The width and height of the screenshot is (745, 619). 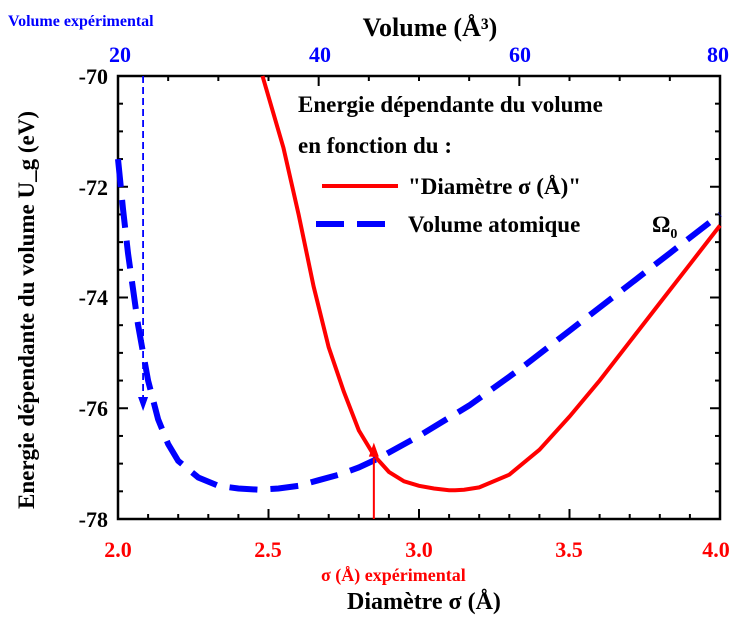 What do you see at coordinates (716, 549) in the screenshot?
I see `x-tick-label: 4.0` at bounding box center [716, 549].